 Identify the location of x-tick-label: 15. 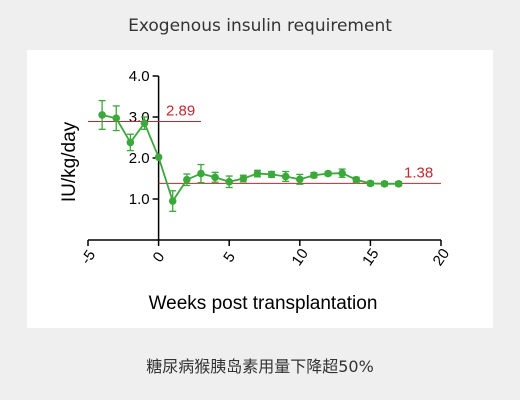
(370, 257).